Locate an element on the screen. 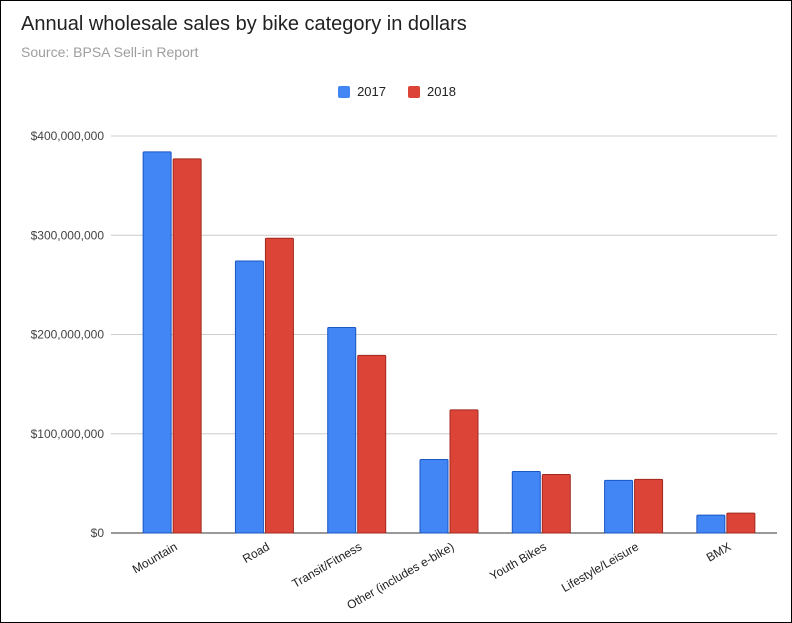 This screenshot has height=623, width=792. legend-swatch-2018 is located at coordinates (414, 91).